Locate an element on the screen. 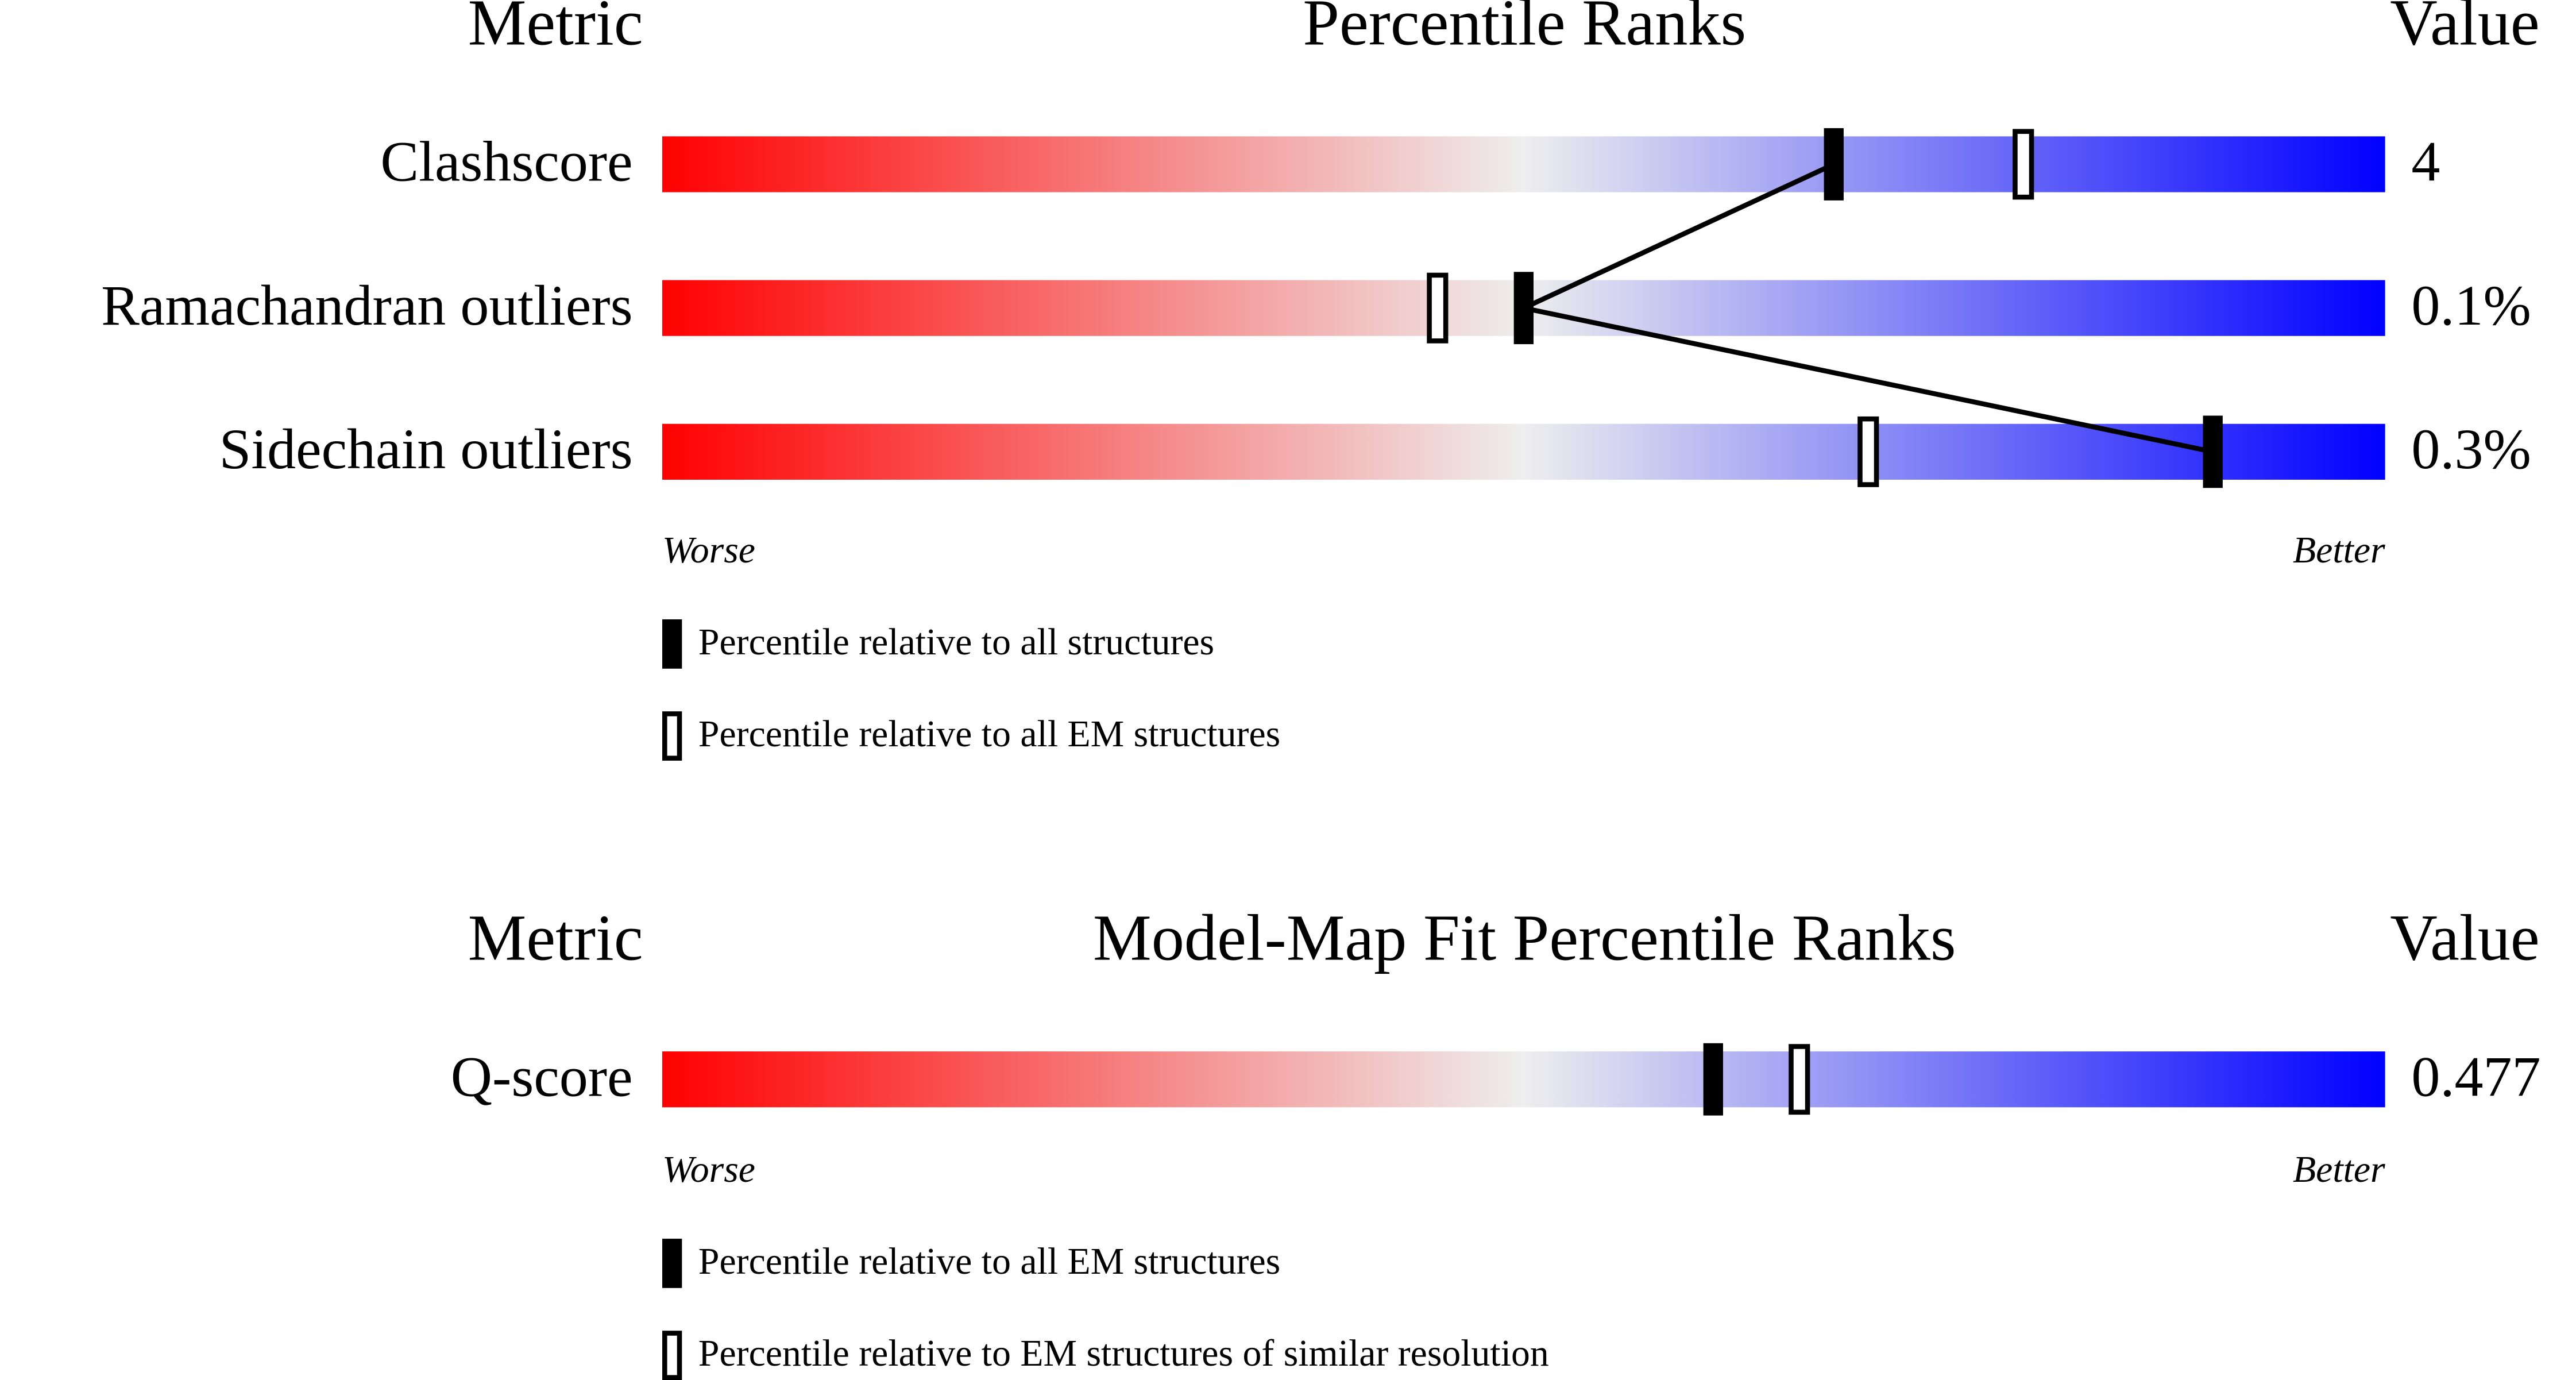 Image resolution: width=2576 pixels, height=1380 pixels. metric-label: Clashscore is located at coordinates (506, 162).